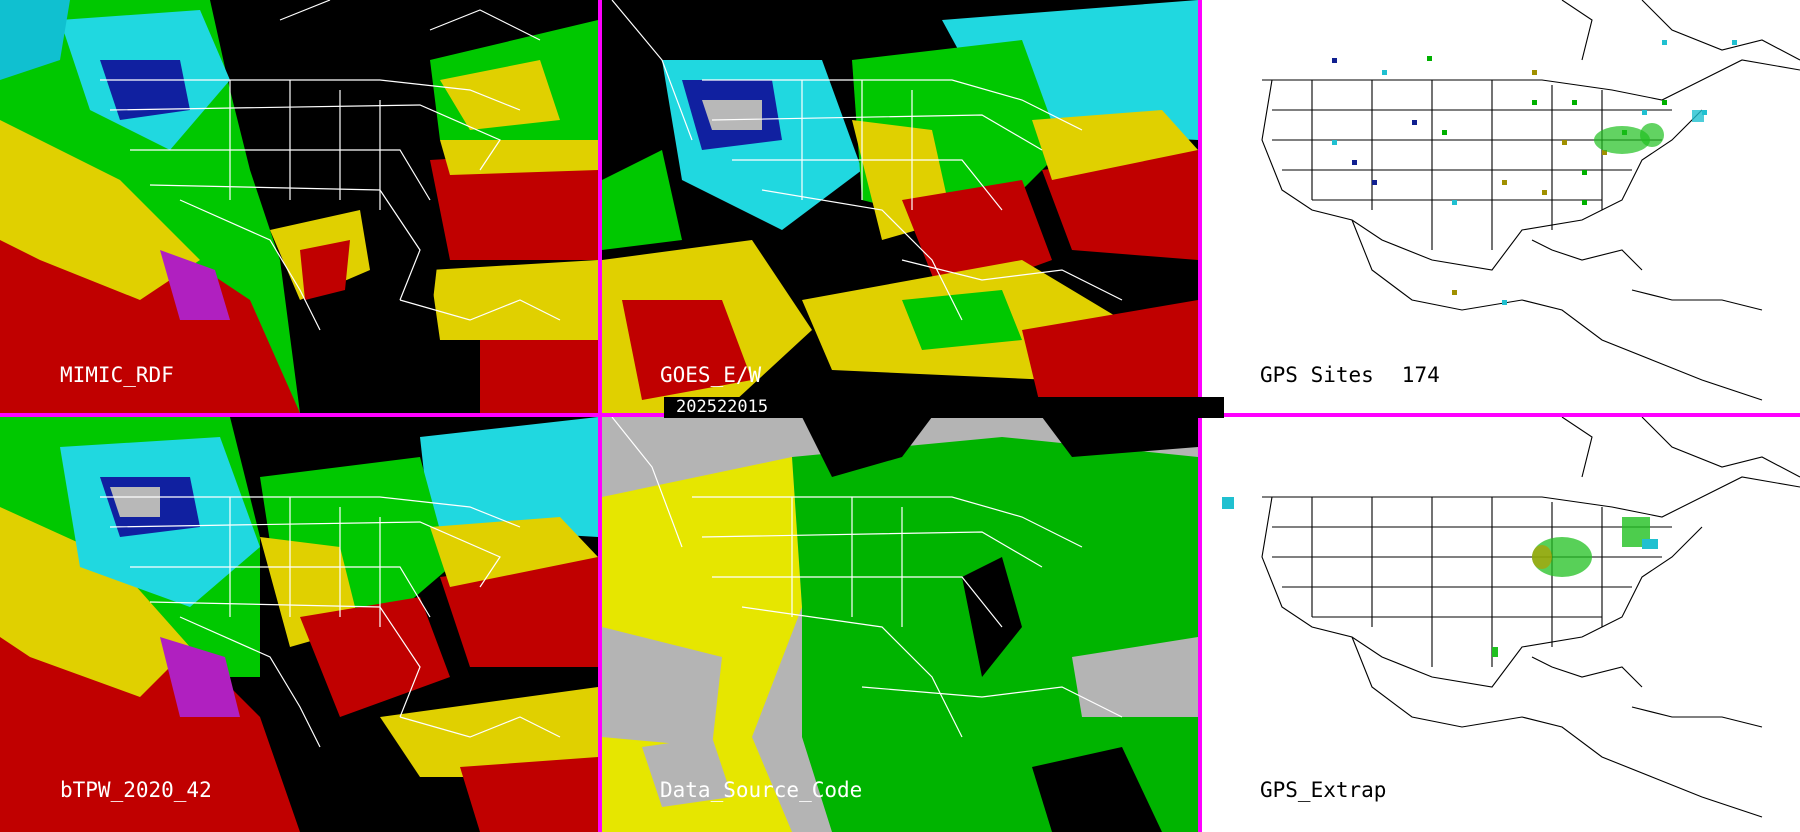  Describe the element at coordinates (1323, 790) in the screenshot. I see `gps-extrap-label: GPS_Extrap` at that location.